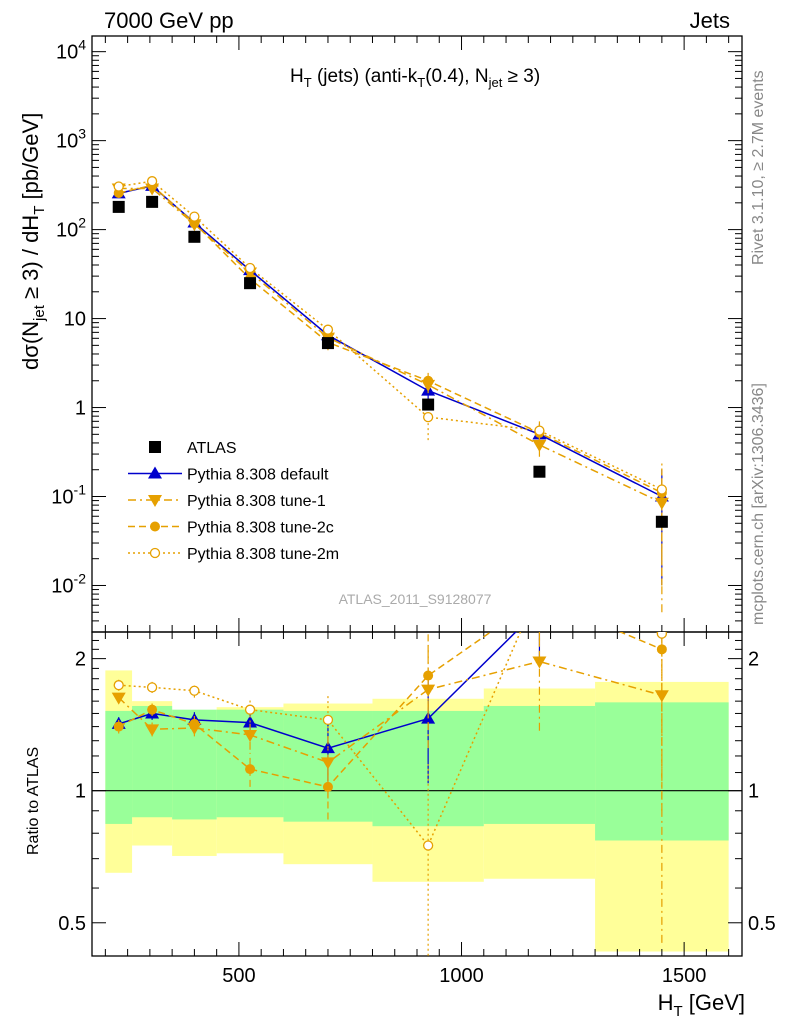 The image size is (786, 1024). Describe the element at coordinates (80, 409) in the screenshot. I see `main-y-tick-label: 1` at that location.